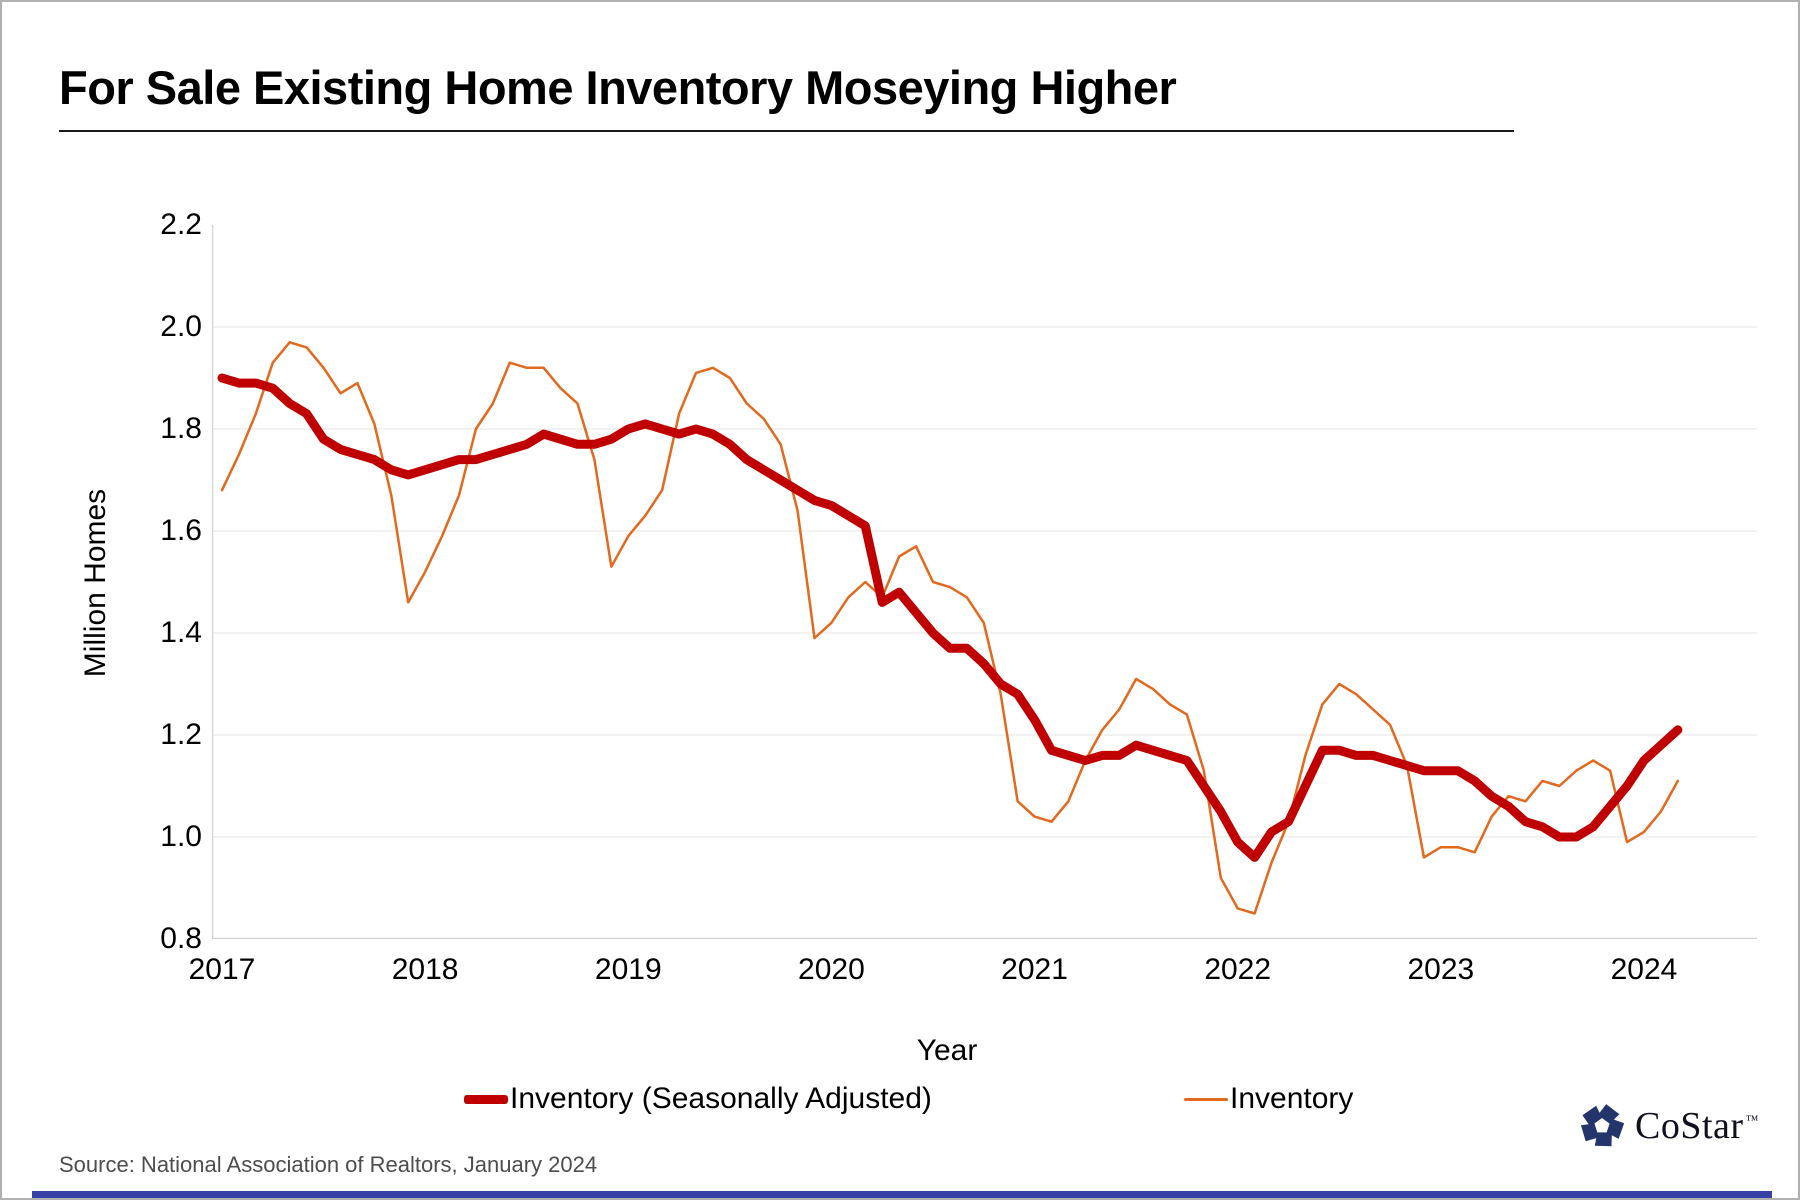 The width and height of the screenshot is (1800, 1200). I want to click on y-tick-label: 2.0, so click(181, 326).